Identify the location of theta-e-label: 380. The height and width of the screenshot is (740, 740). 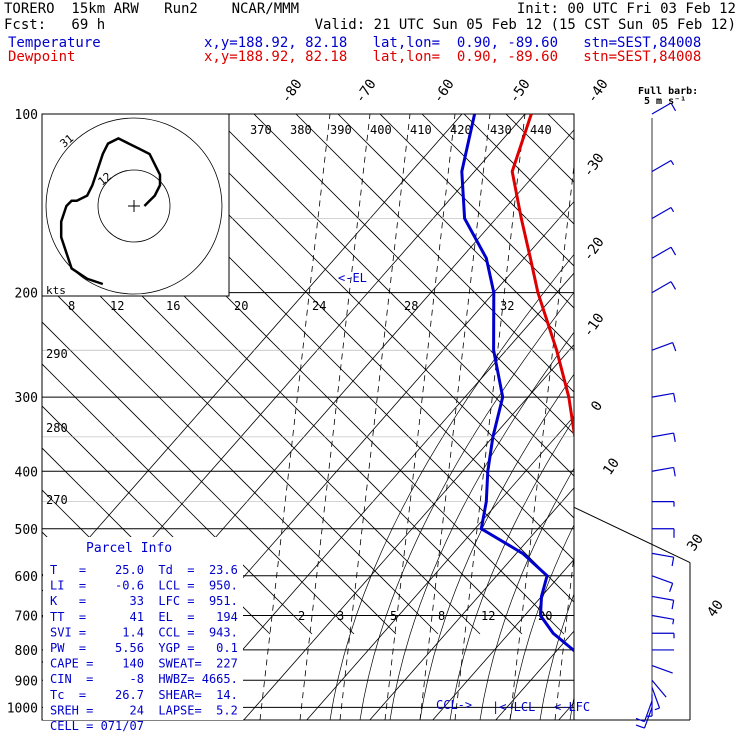
(301, 130).